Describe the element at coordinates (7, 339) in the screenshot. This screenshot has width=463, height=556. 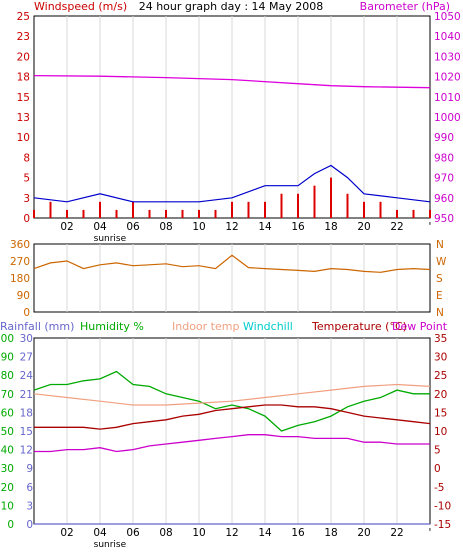
I see `humidity-tick: 100` at that location.